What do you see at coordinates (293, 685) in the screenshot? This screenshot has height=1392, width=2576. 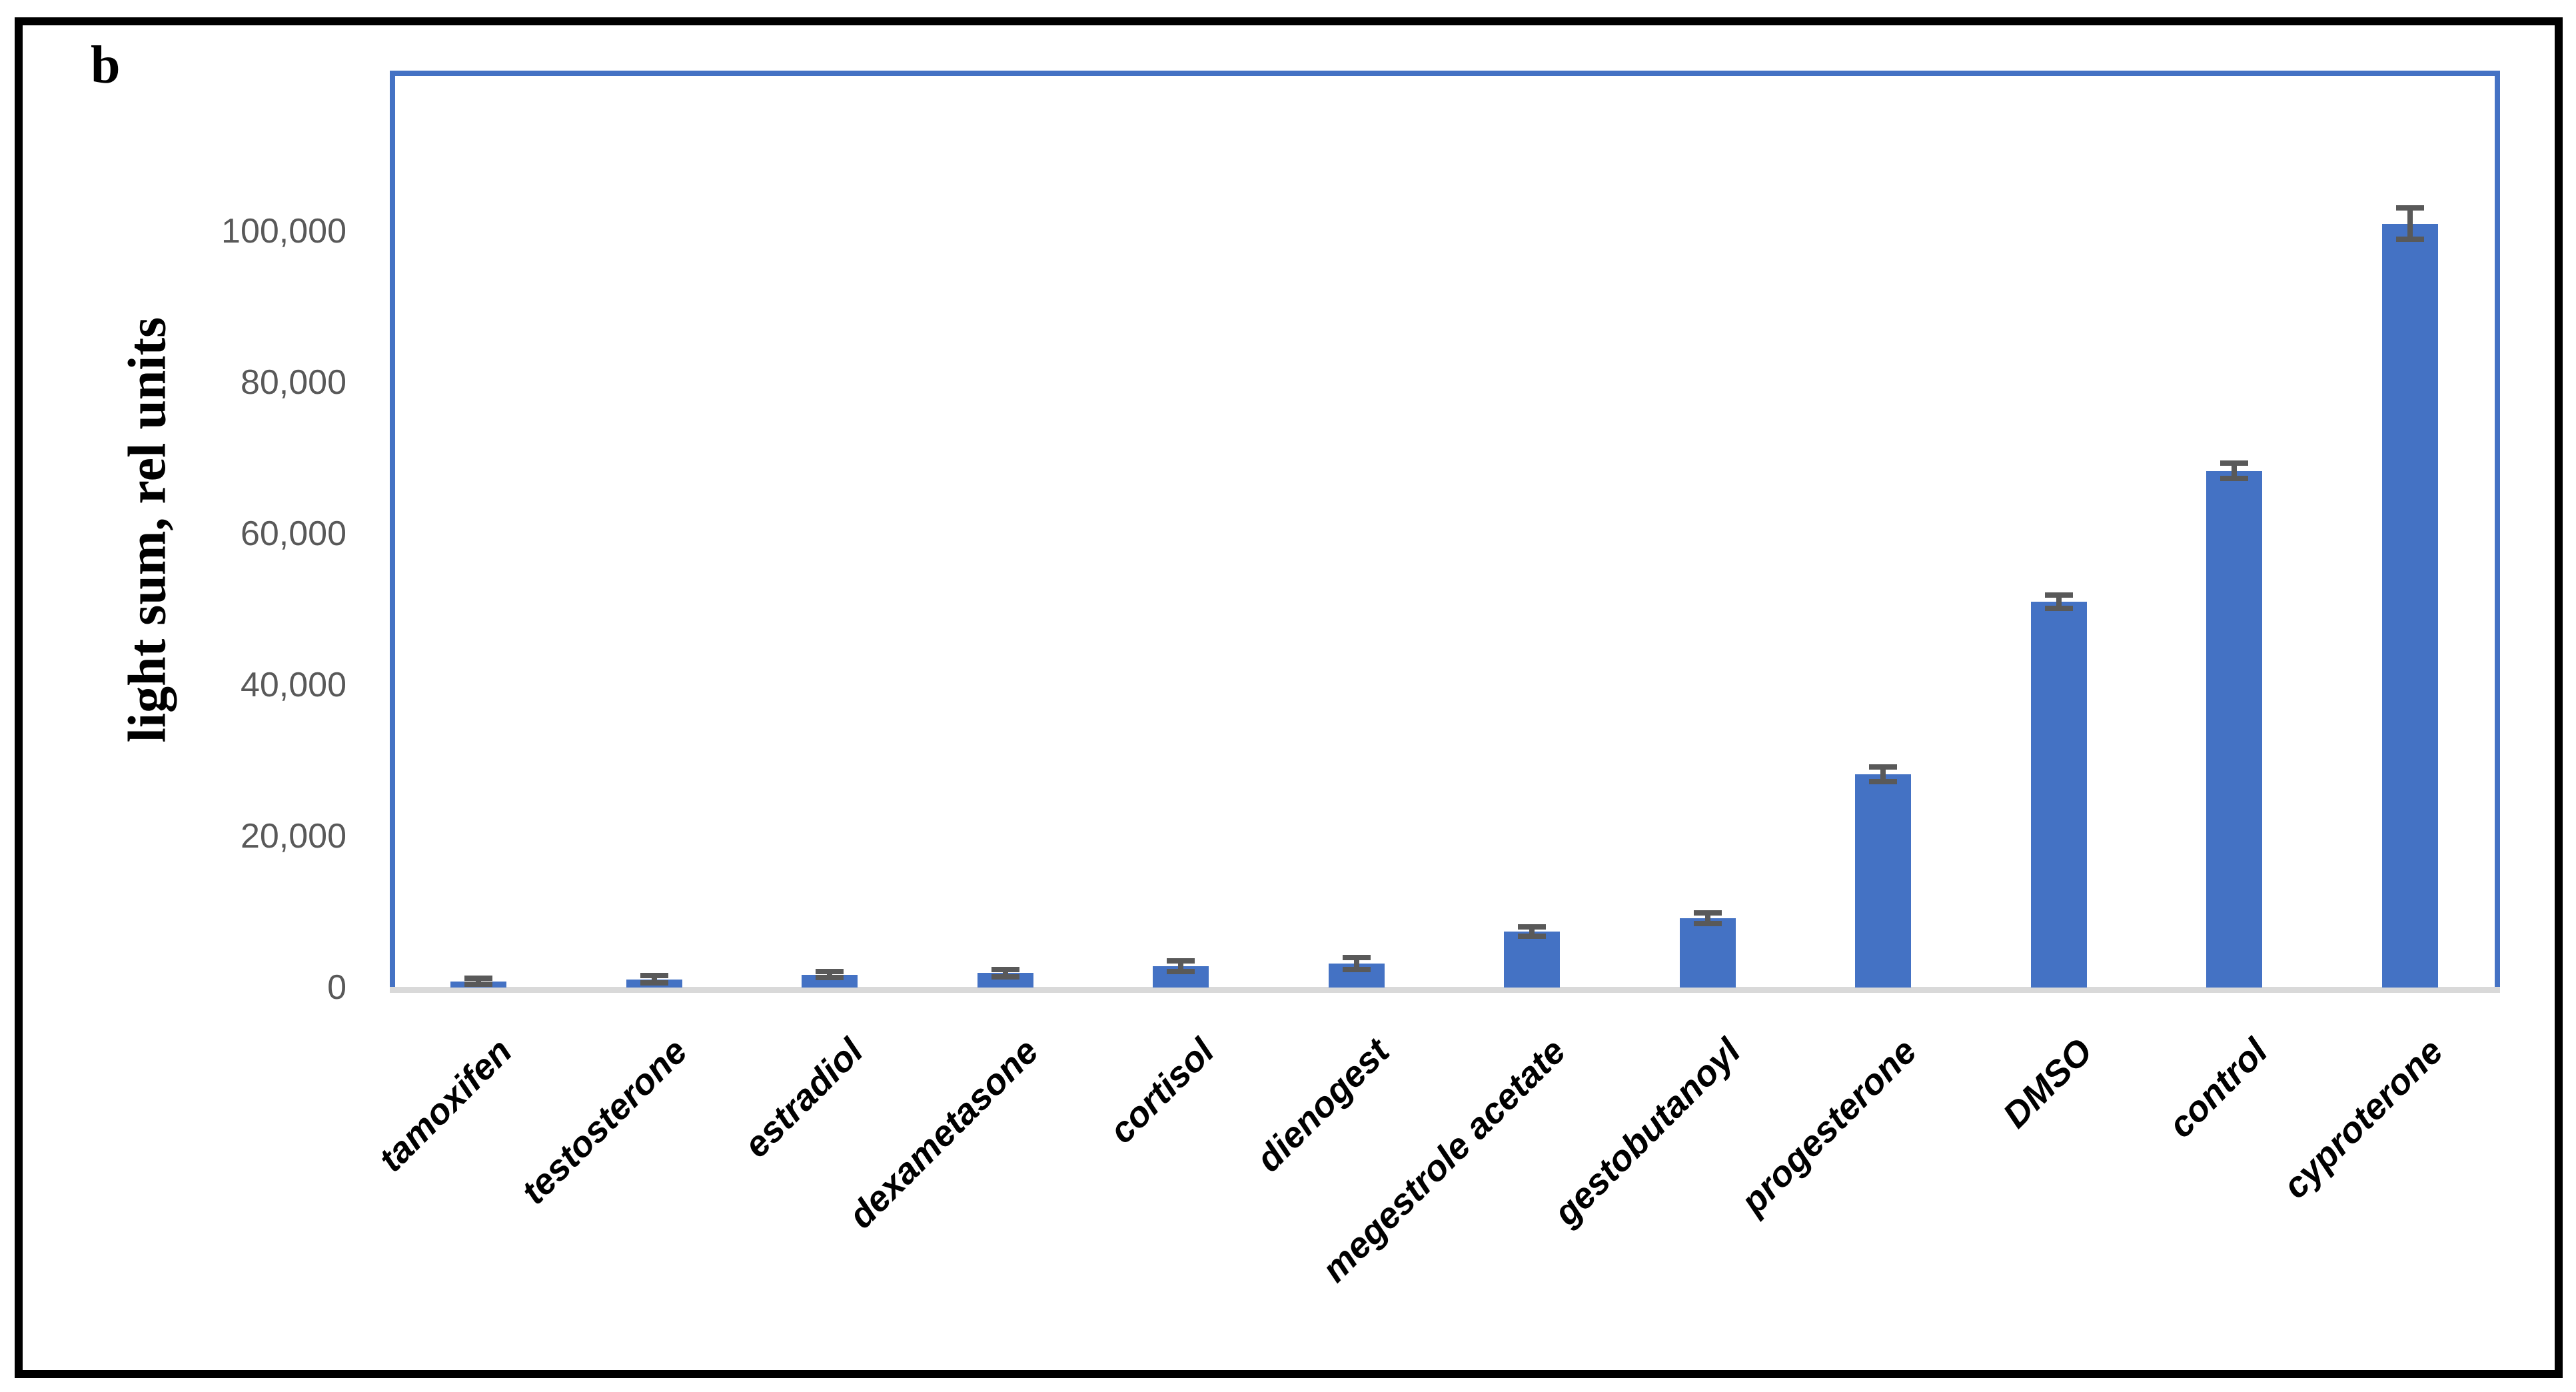 I see `y-tick-label: 40,000` at bounding box center [293, 685].